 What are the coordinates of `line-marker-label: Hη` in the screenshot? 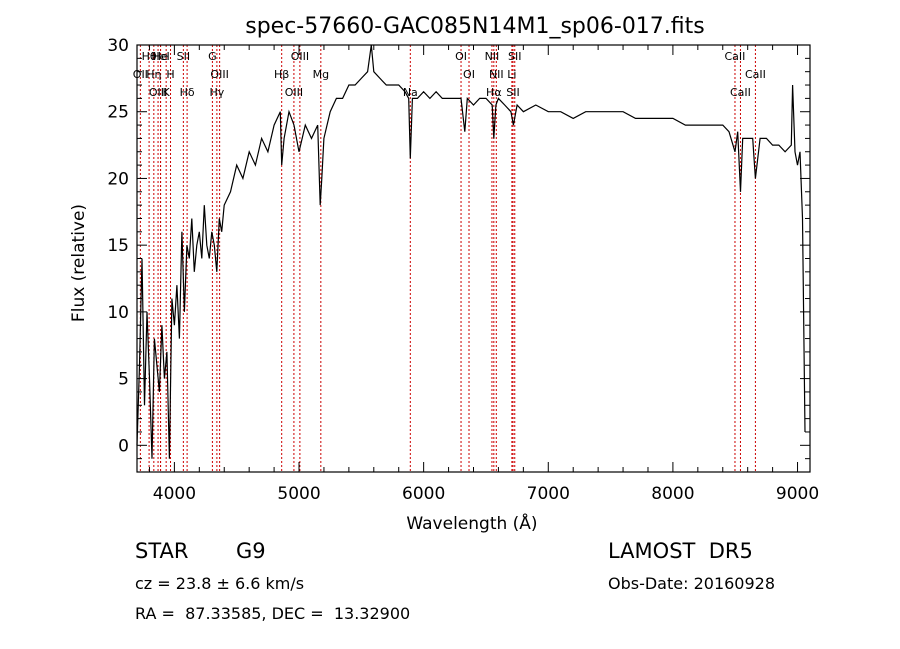 It's located at (153, 74).